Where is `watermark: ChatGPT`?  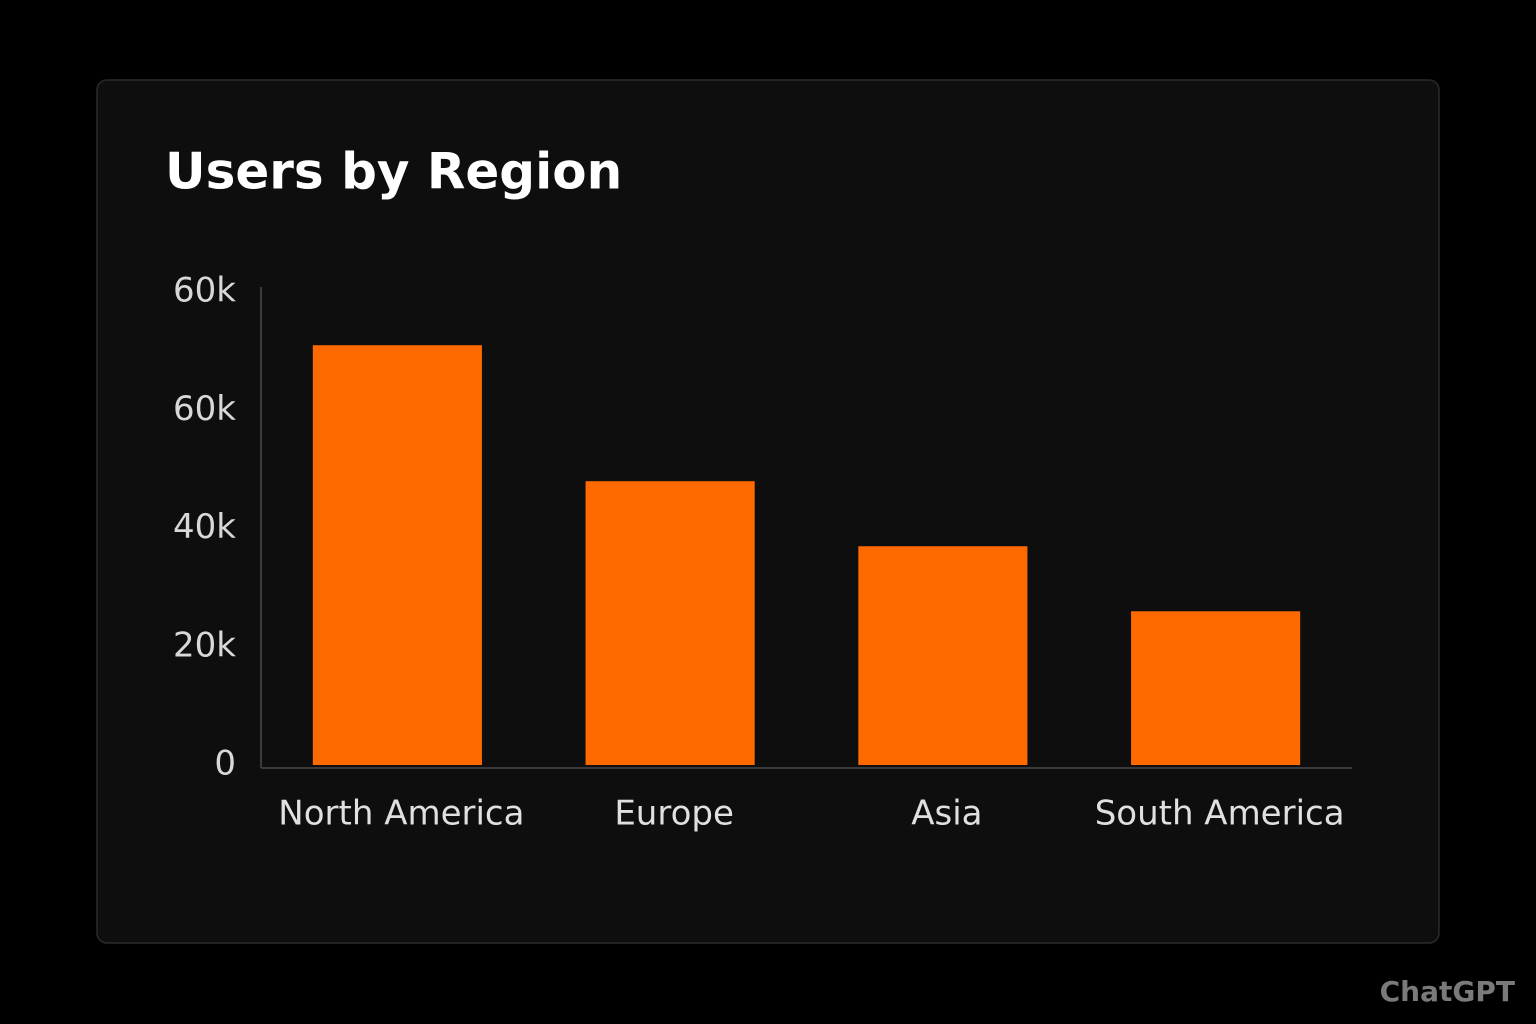 watermark: ChatGPT is located at coordinates (1447, 991).